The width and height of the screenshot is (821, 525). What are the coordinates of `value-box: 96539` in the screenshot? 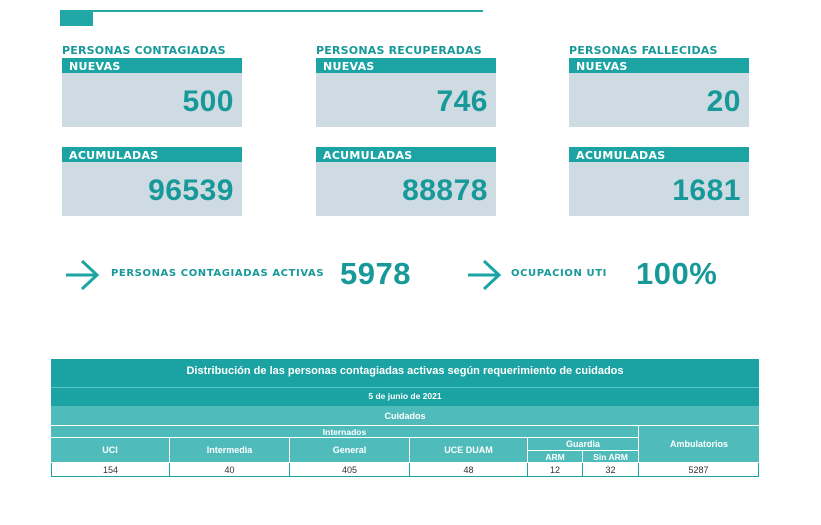 It's located at (152, 189).